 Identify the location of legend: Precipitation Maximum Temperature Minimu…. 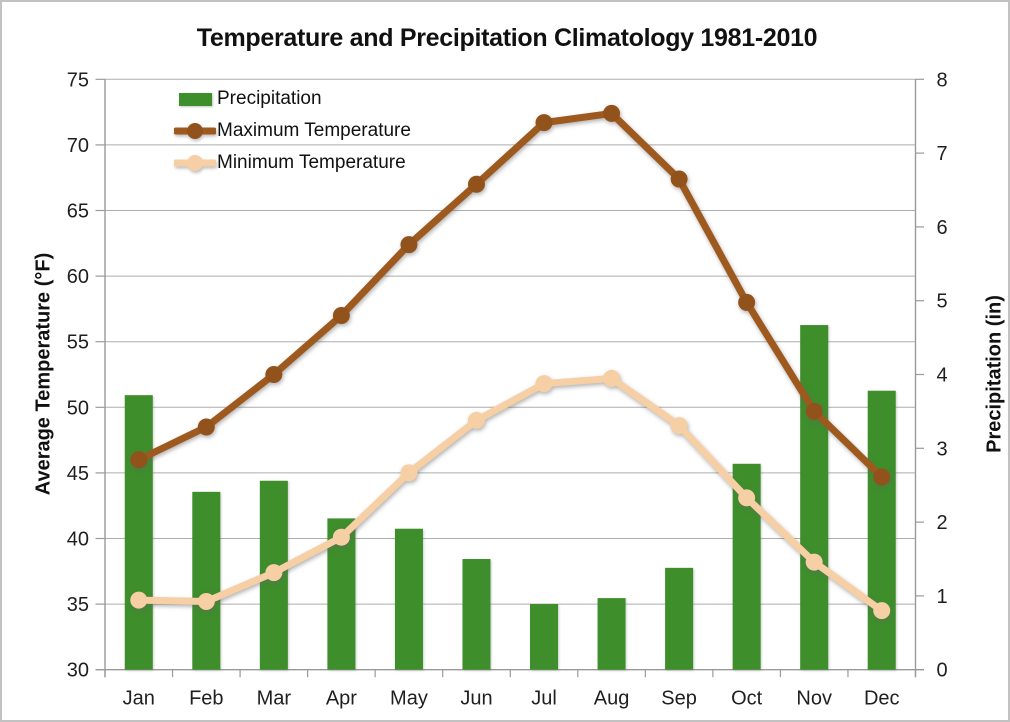
(292, 131).